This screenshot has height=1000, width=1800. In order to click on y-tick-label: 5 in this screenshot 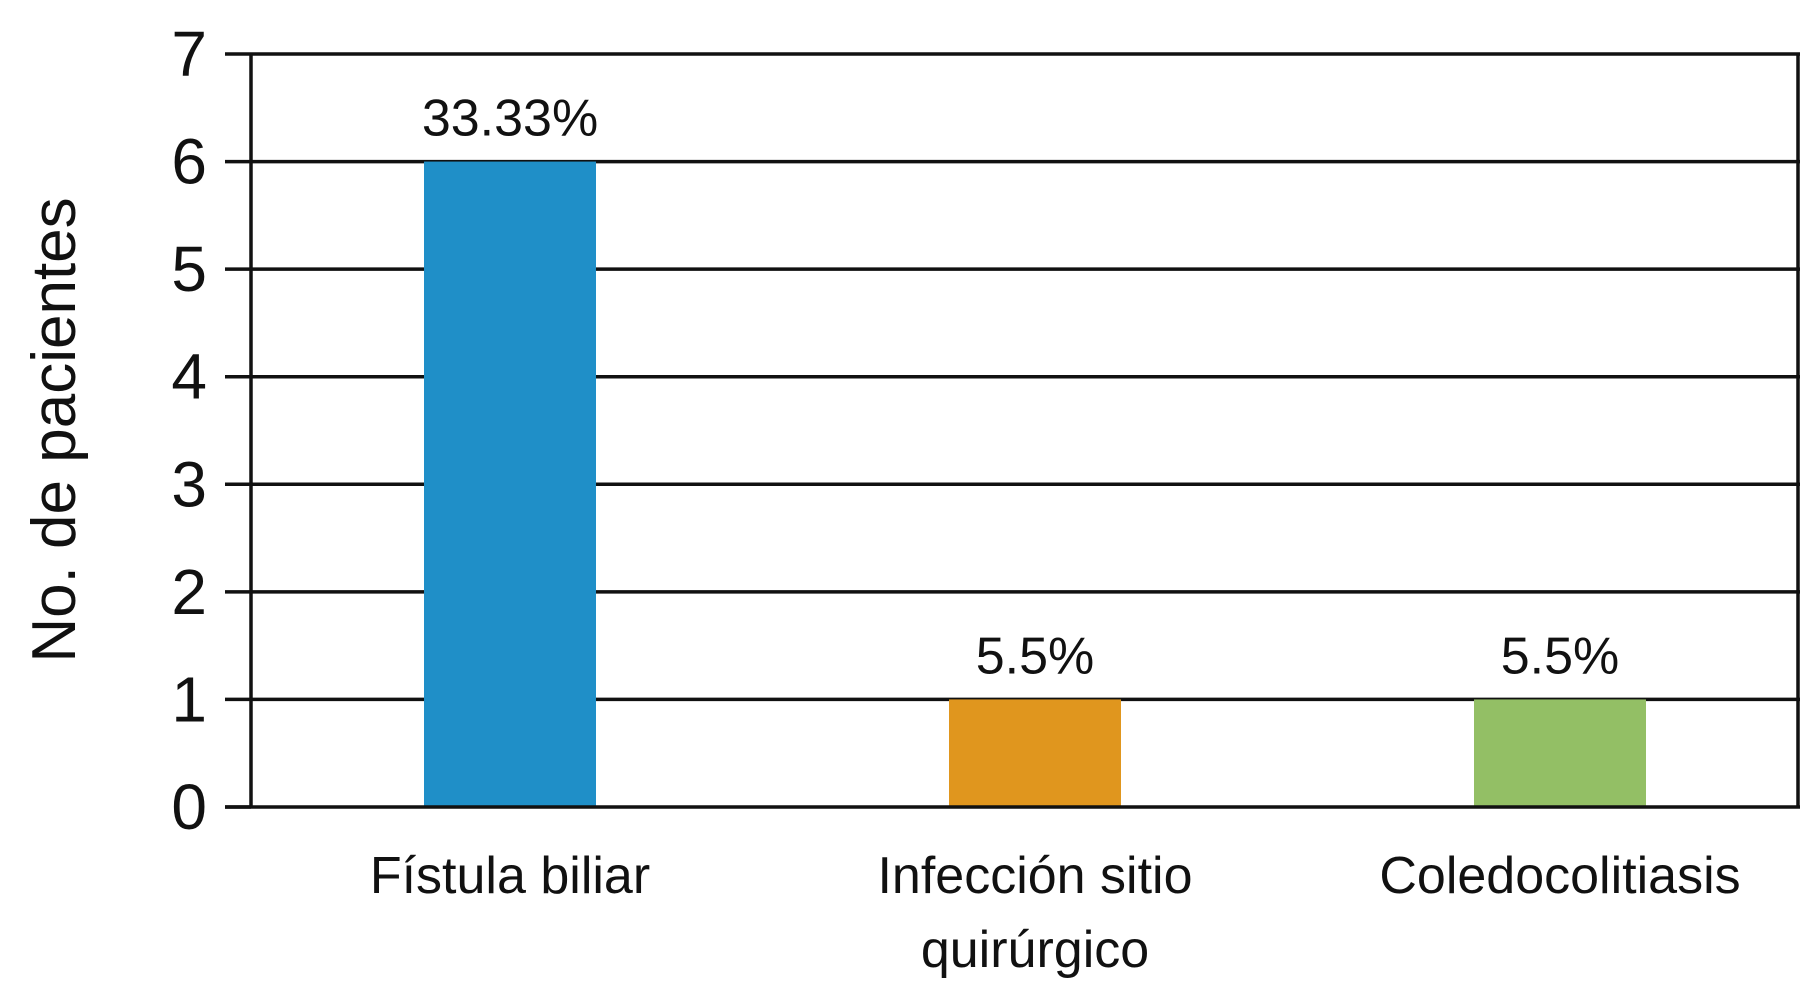, I will do `click(189, 269)`.